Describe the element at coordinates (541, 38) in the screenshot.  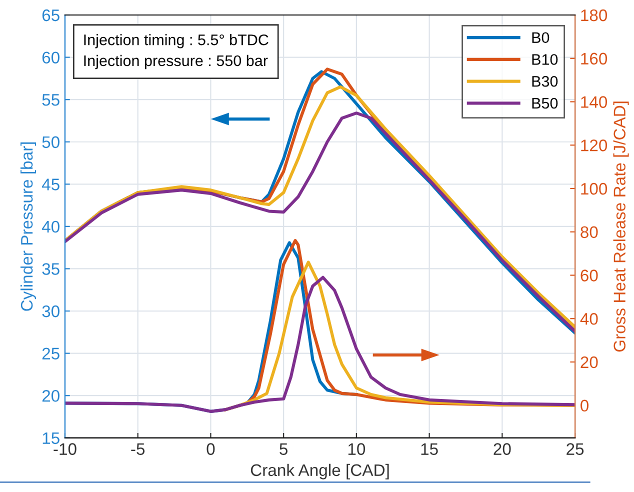
I see `legend-label: B0` at that location.